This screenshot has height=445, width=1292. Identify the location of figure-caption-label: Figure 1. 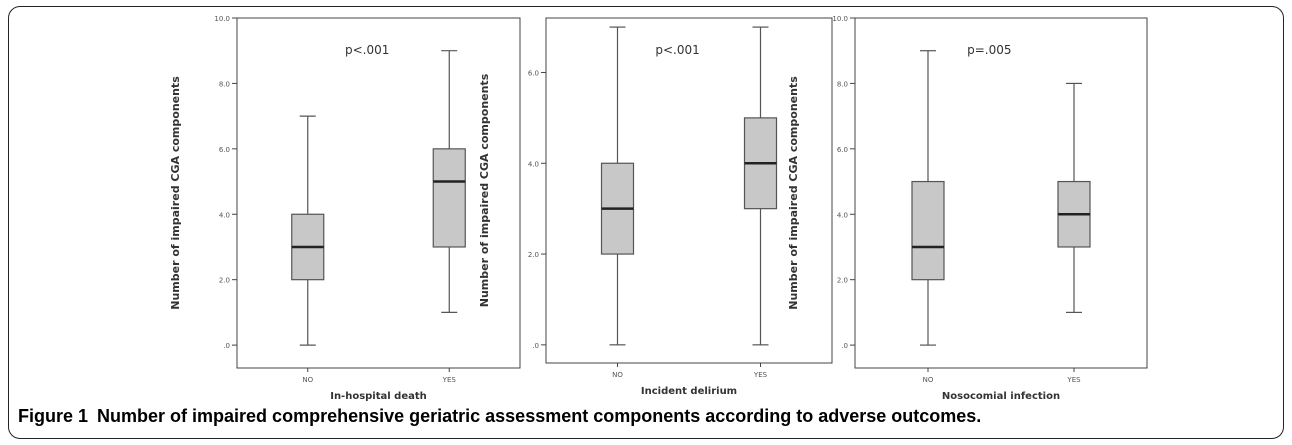
(53, 416).